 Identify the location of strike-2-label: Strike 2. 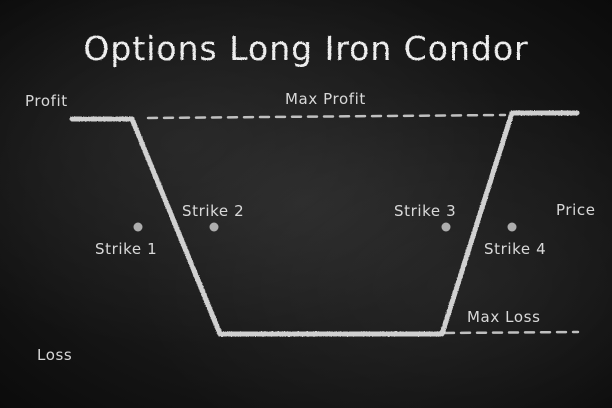
(213, 211).